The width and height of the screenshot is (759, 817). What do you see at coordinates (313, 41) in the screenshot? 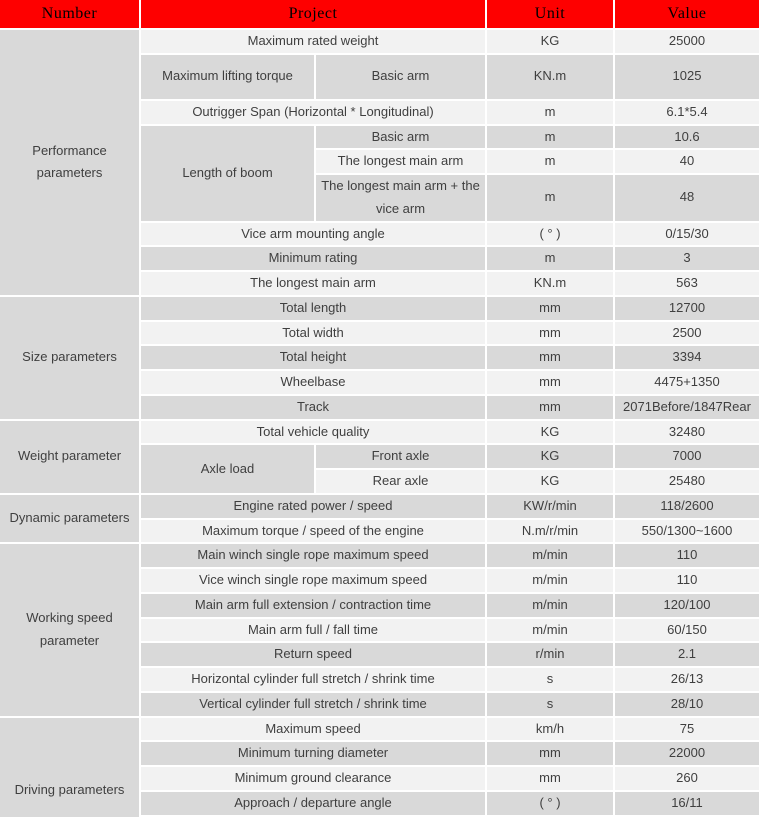
I see `cell-project: Maximum rated weight` at bounding box center [313, 41].